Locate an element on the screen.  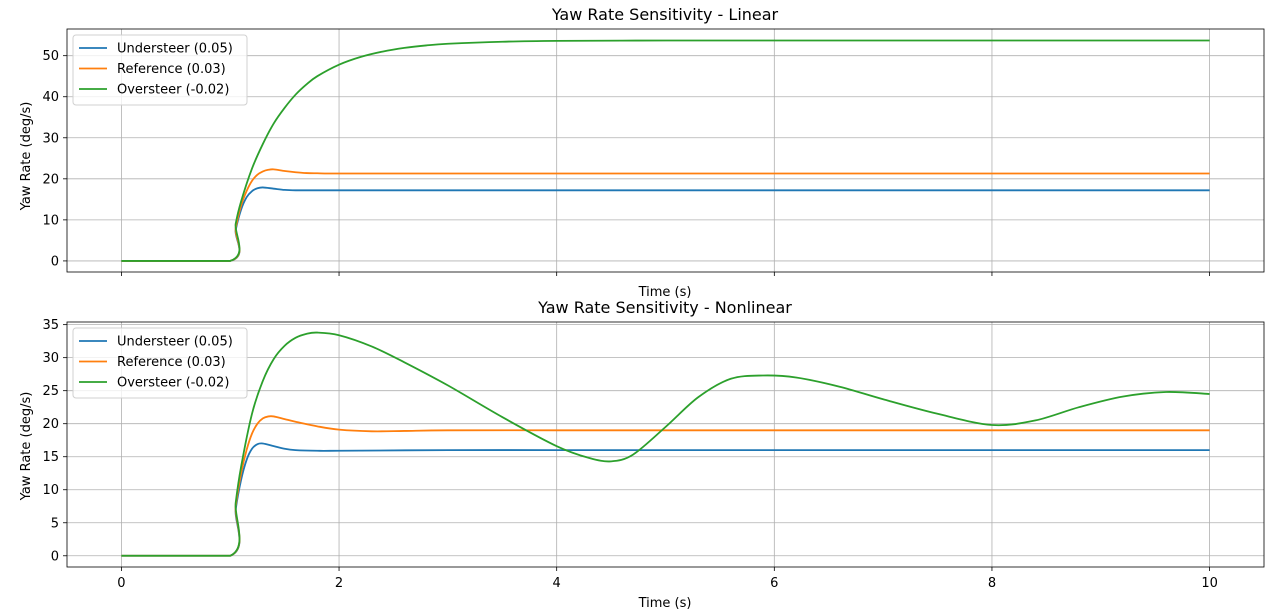
nonlinear-ytick-label-1: 5 is located at coordinates (55, 523).